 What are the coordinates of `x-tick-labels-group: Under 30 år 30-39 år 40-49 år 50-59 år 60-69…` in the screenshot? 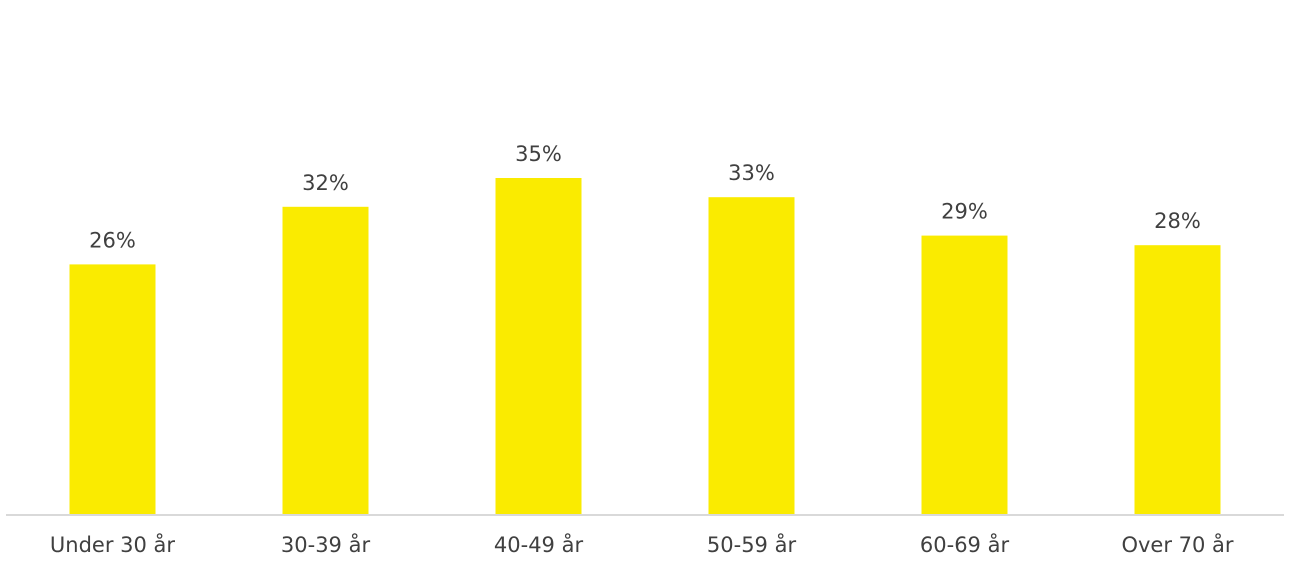 It's located at (642, 544).